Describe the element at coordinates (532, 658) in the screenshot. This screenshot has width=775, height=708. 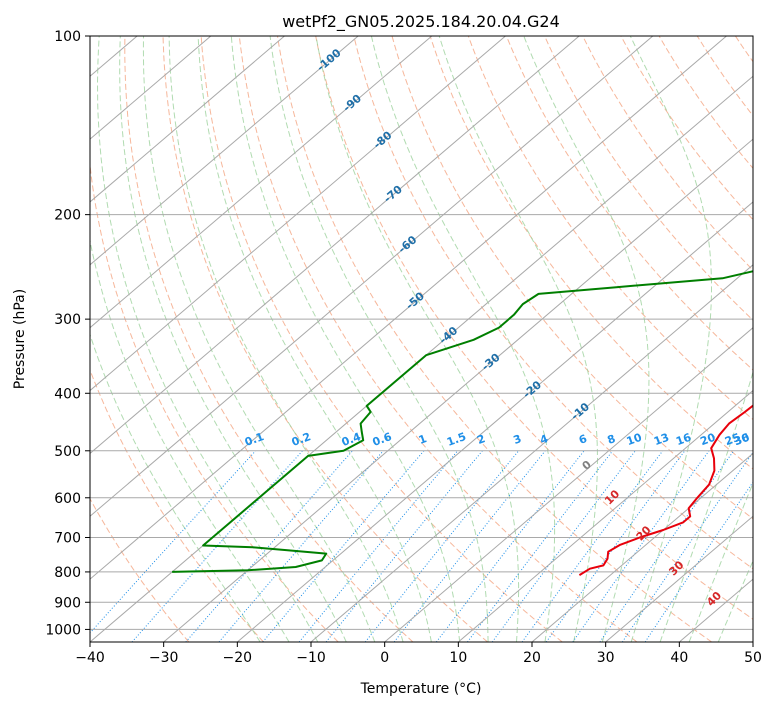
I see `x-tick-label: 20` at that location.